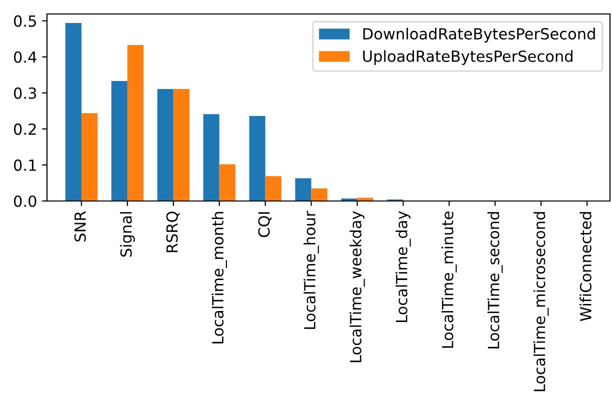 The image size is (612, 400). What do you see at coordinates (173, 232) in the screenshot?
I see `x-tick-label: RSRQ` at bounding box center [173, 232].